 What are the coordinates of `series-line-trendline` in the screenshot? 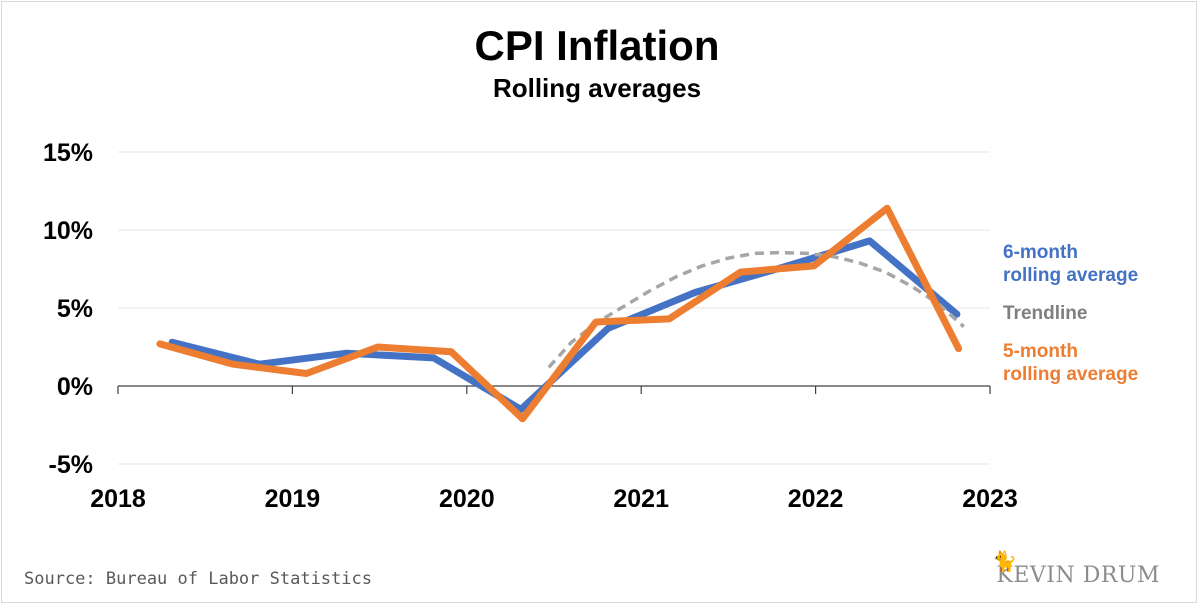 It's located at (756, 309).